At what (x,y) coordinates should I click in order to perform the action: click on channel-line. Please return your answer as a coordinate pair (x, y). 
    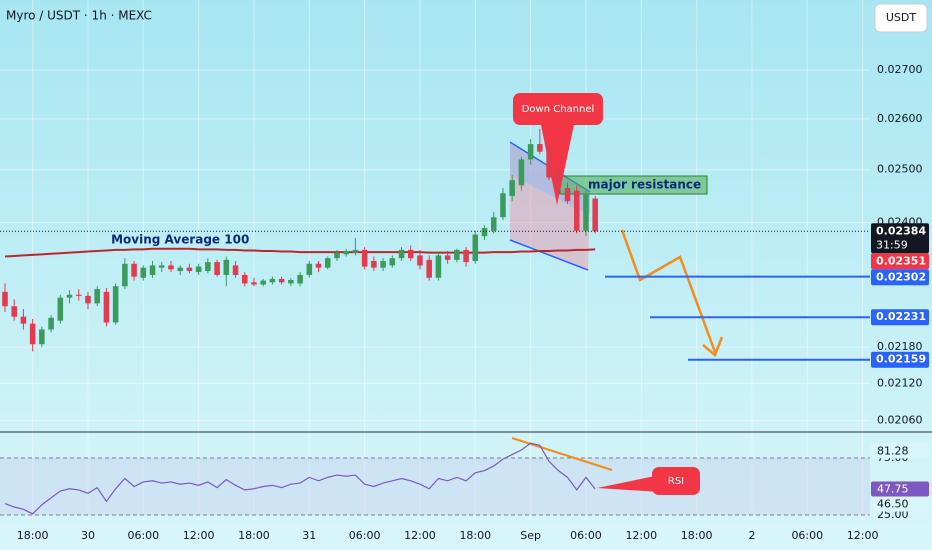
    Looking at the image, I should click on (549, 255).